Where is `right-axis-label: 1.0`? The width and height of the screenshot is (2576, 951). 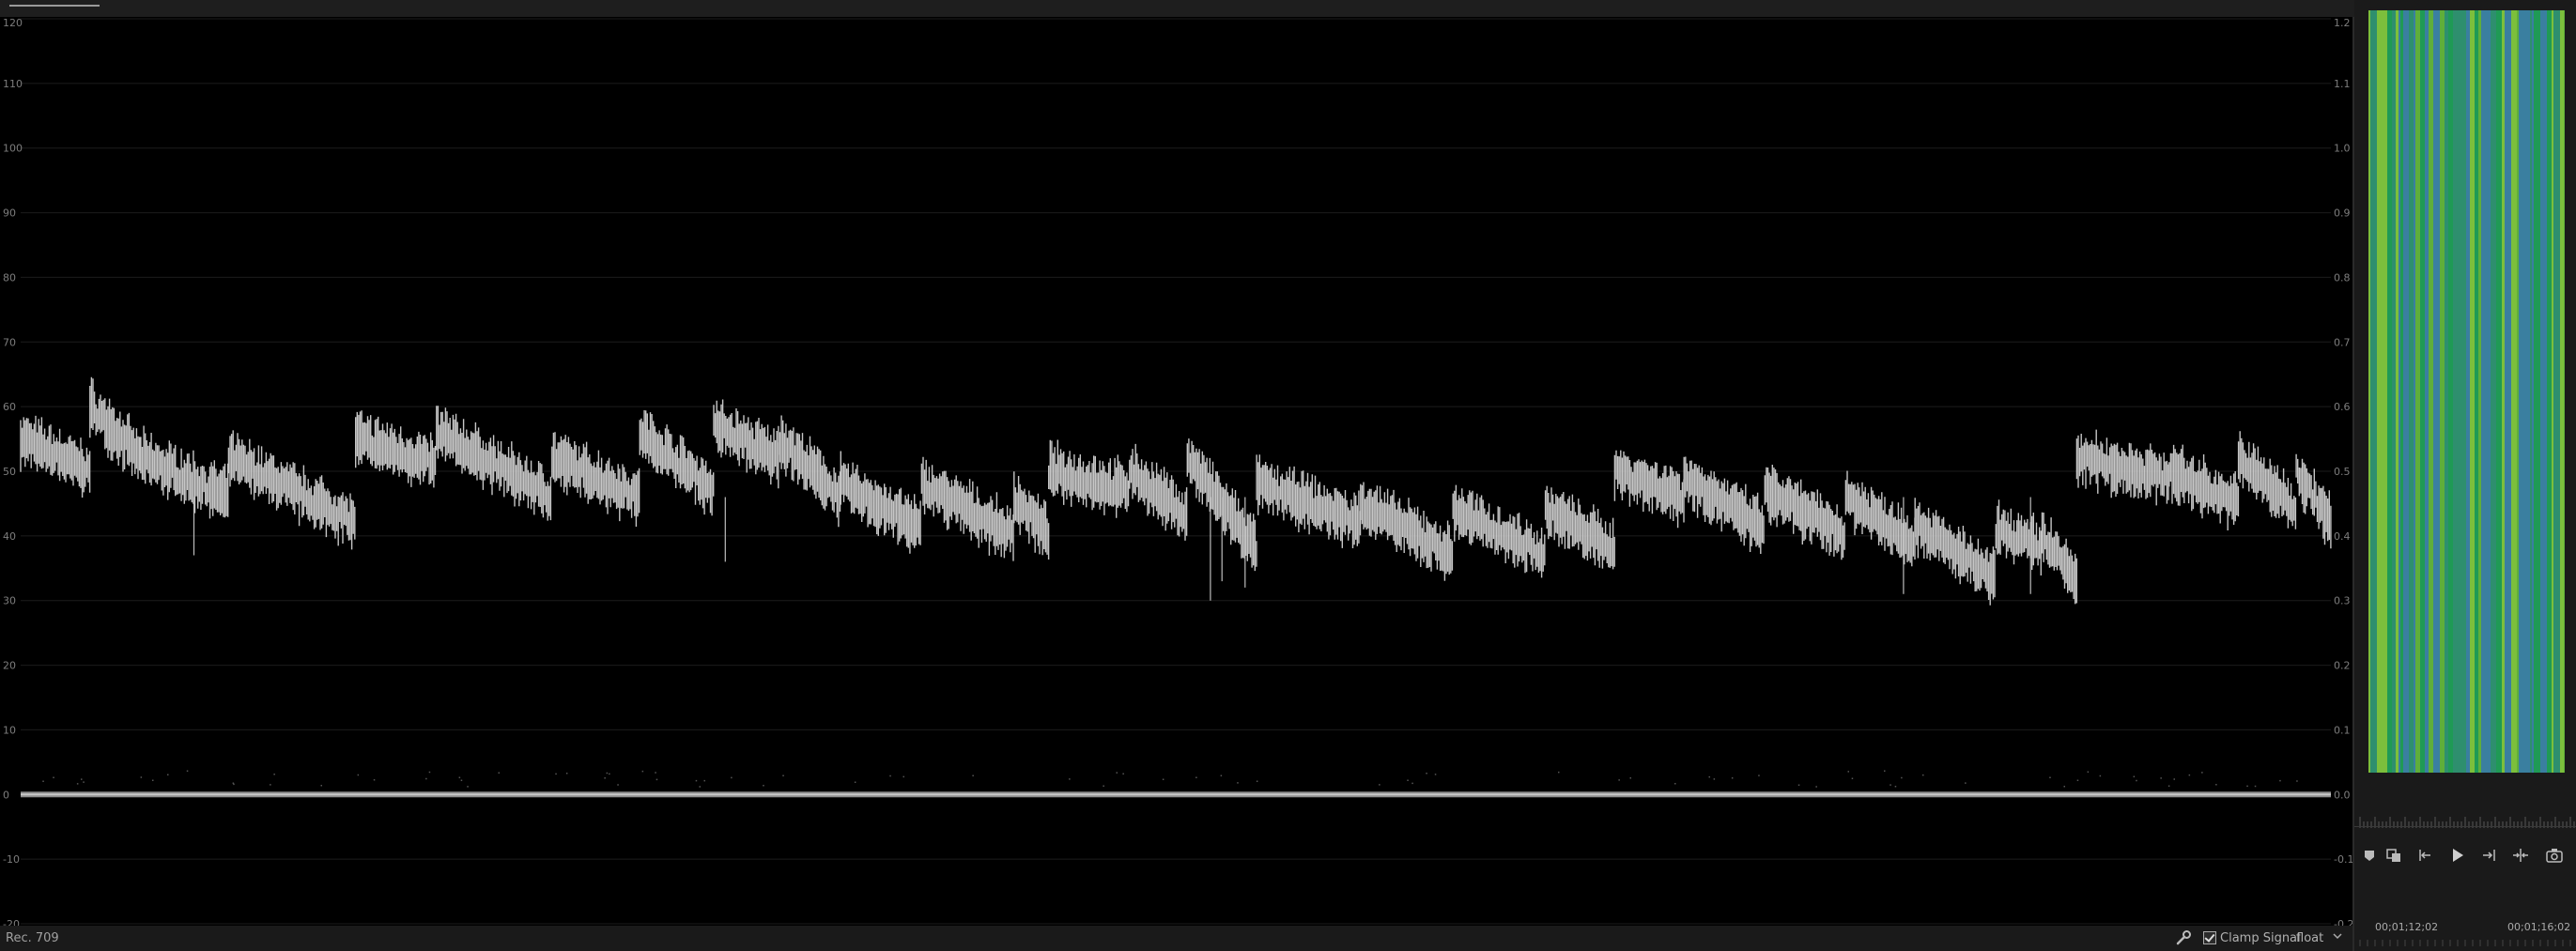
right-axis-label: 1.0 is located at coordinates (2342, 149).